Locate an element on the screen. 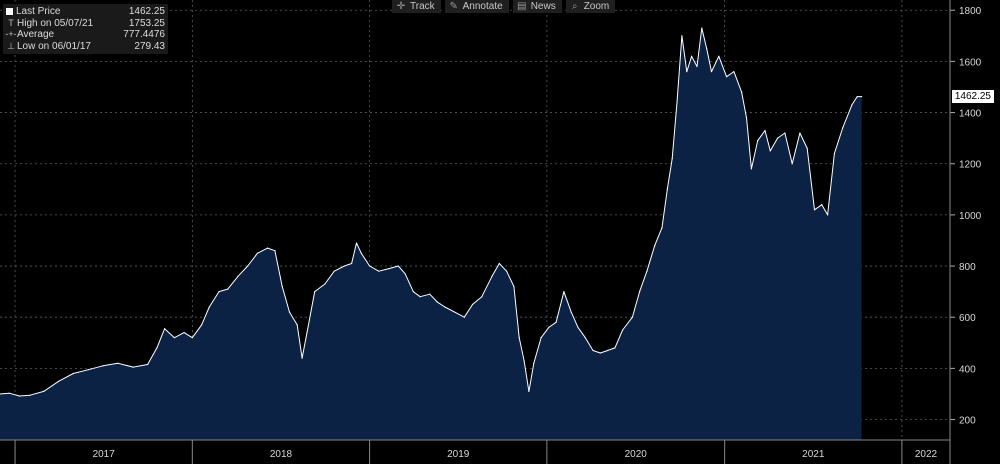  y-tick-label: 1800 is located at coordinates (970, 11).